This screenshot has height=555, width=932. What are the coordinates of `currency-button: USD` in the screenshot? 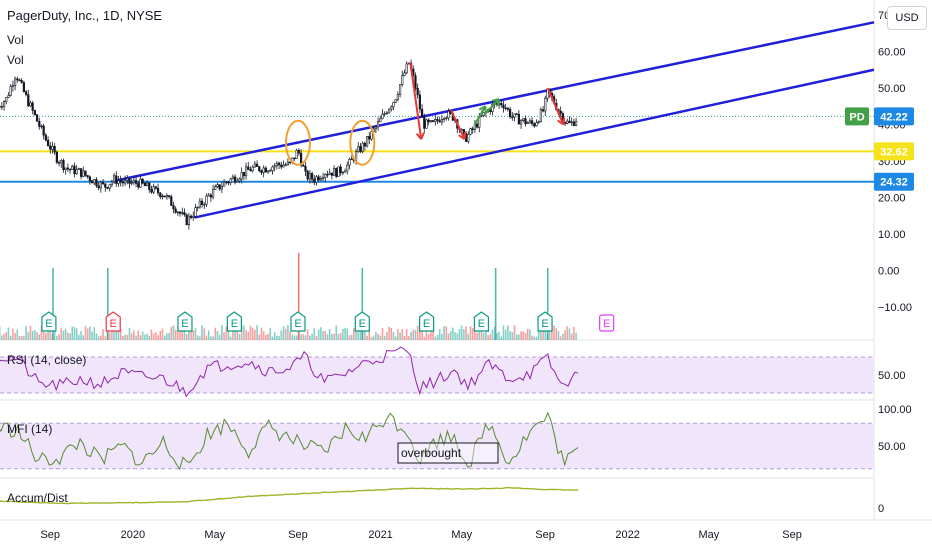 It's located at (907, 18).